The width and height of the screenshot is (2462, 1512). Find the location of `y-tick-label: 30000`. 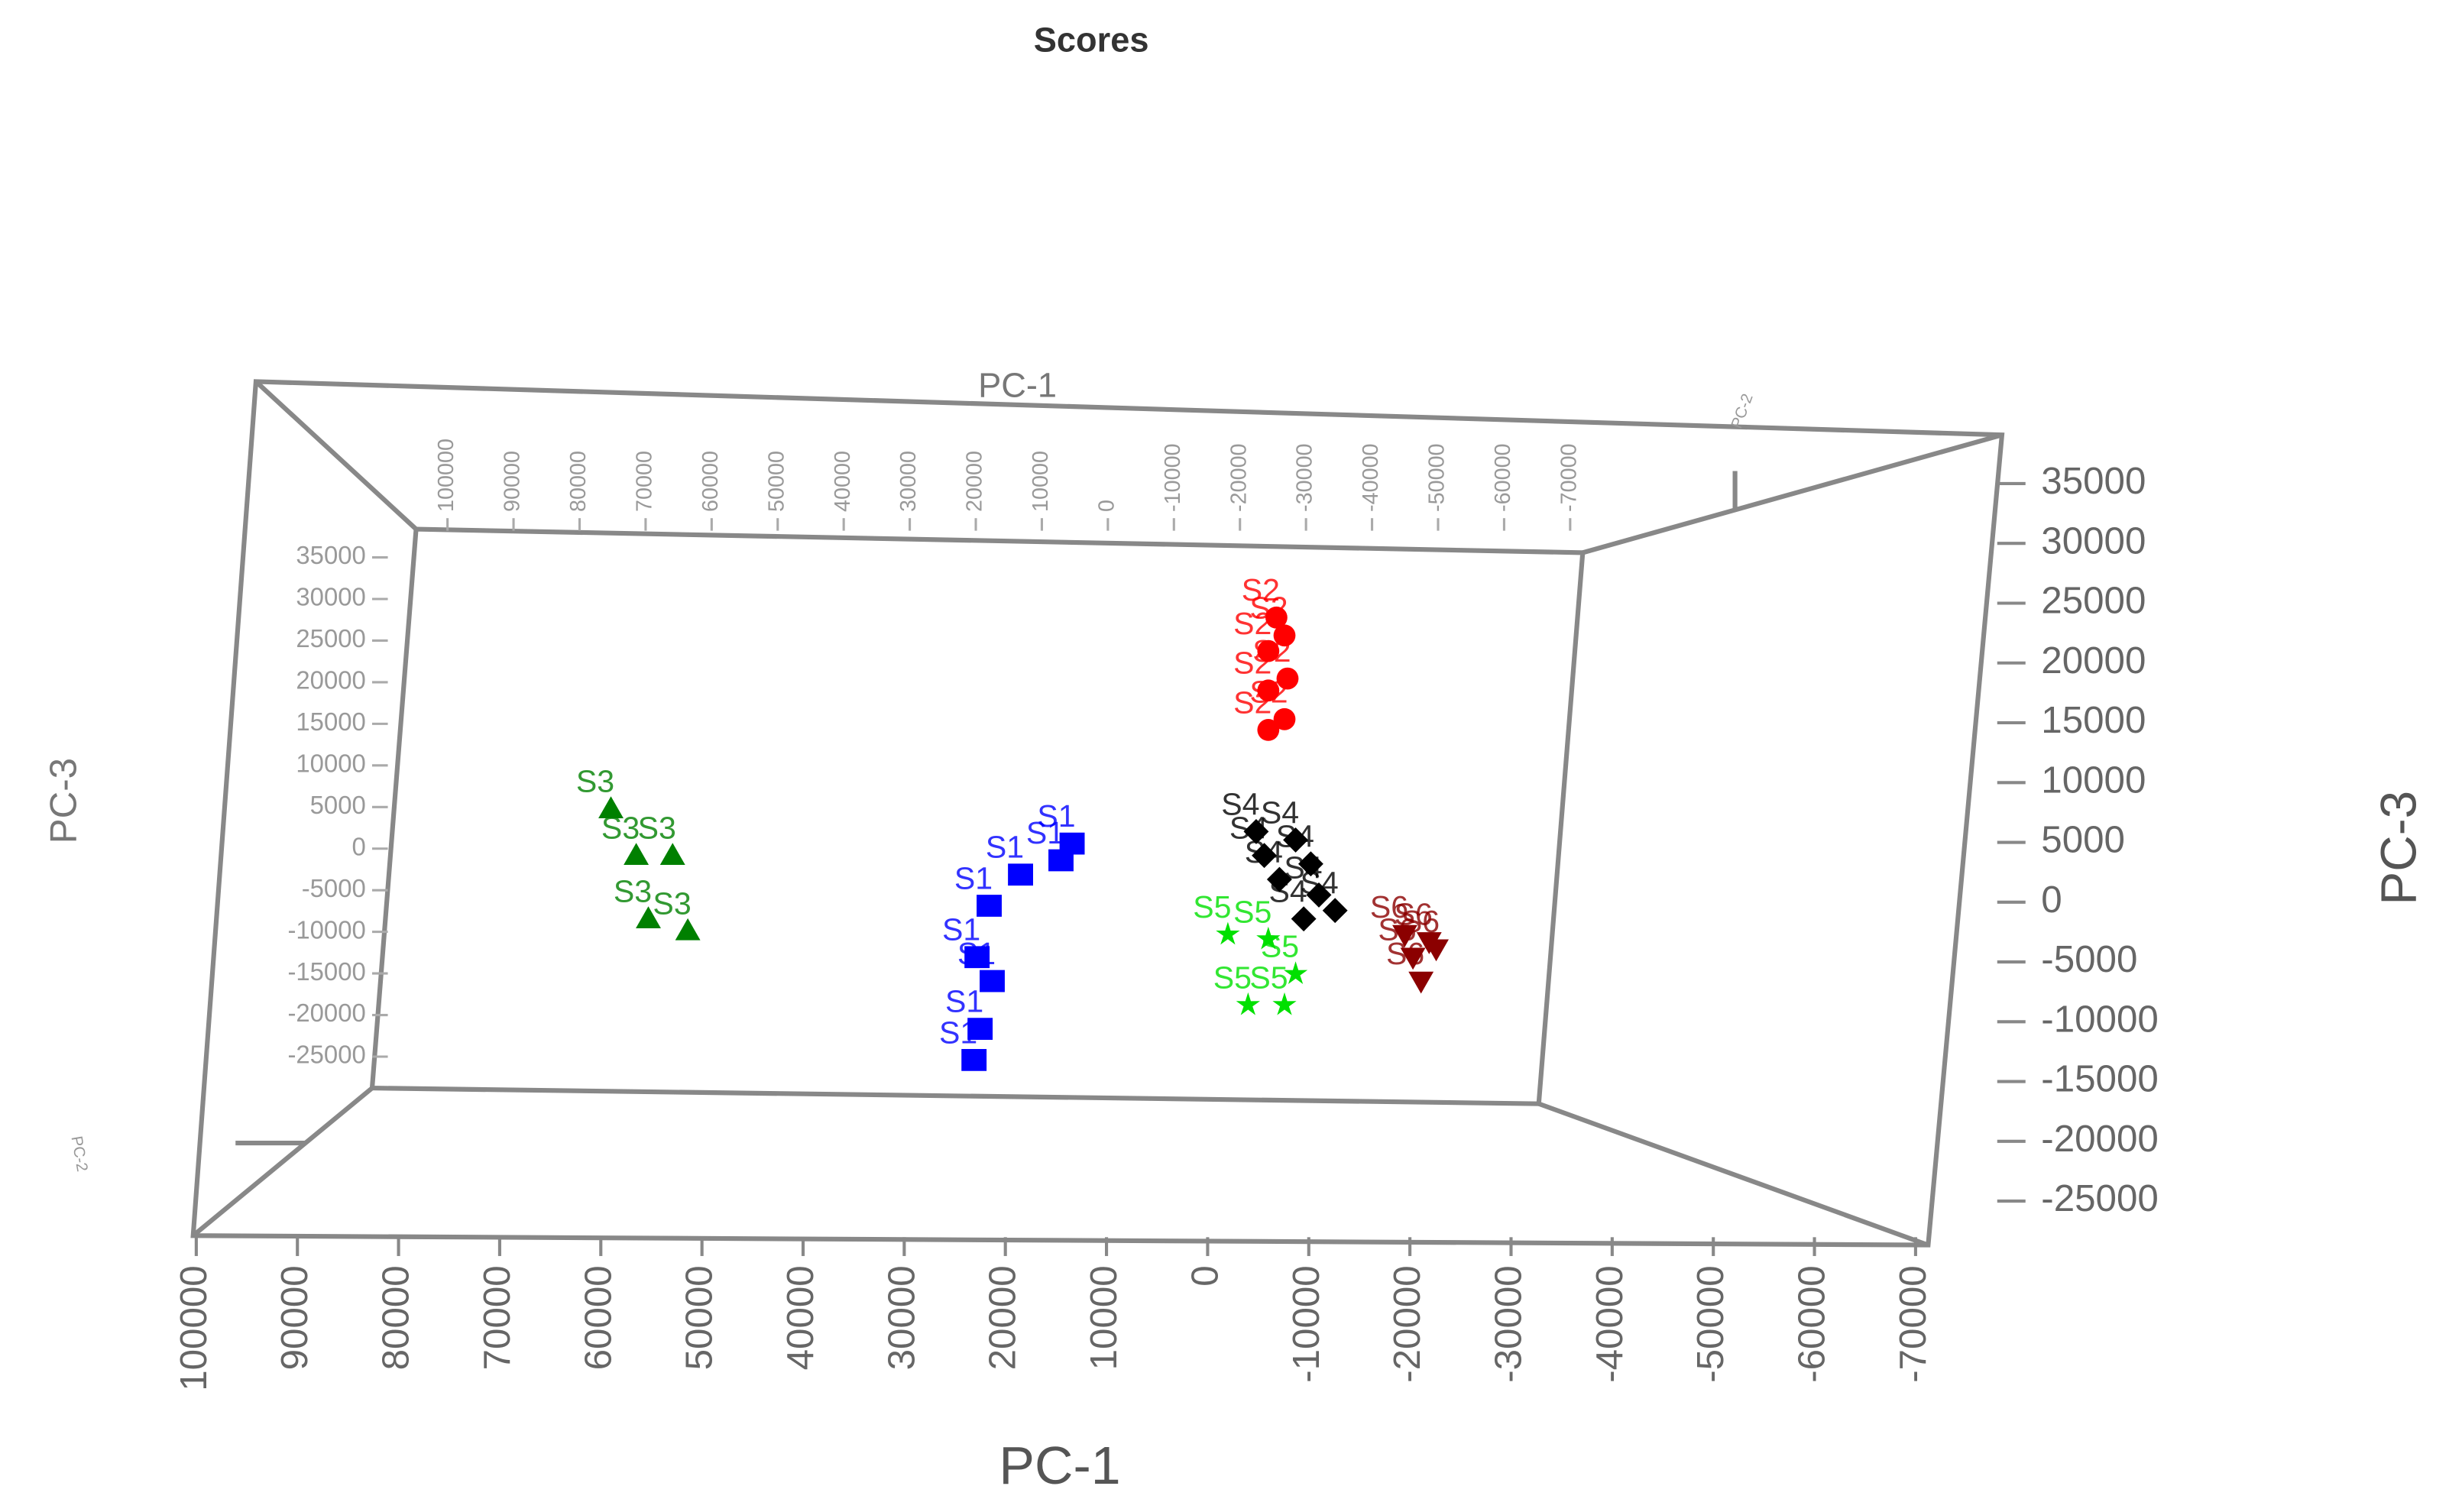

y-tick-label: 30000 is located at coordinates (2093, 541).